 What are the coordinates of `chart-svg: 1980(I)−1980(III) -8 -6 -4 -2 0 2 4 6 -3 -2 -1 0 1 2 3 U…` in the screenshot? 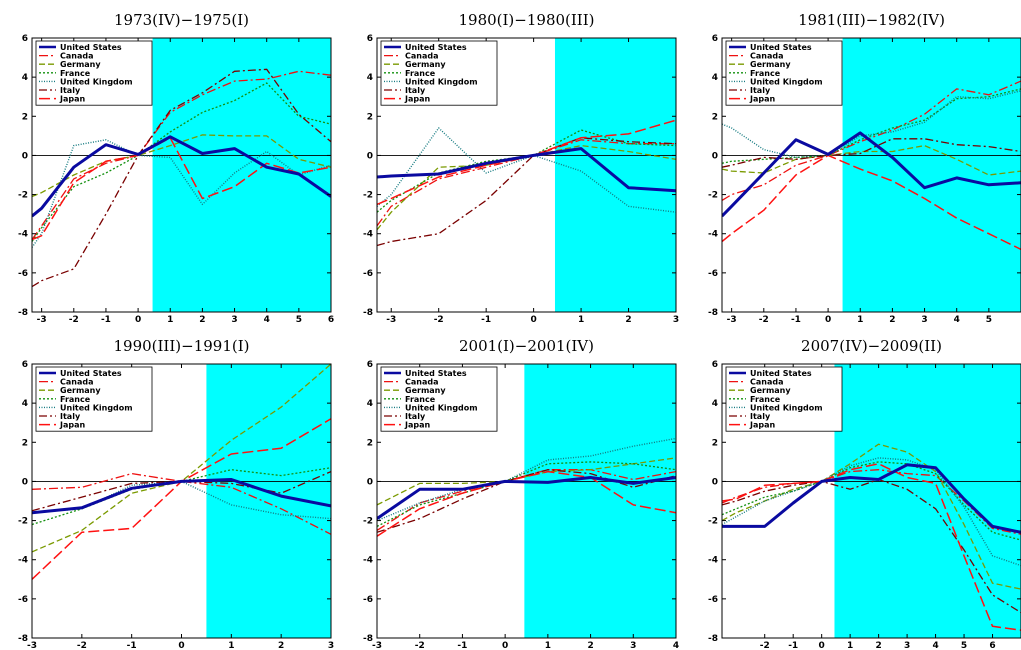 It's located at (521, 167).